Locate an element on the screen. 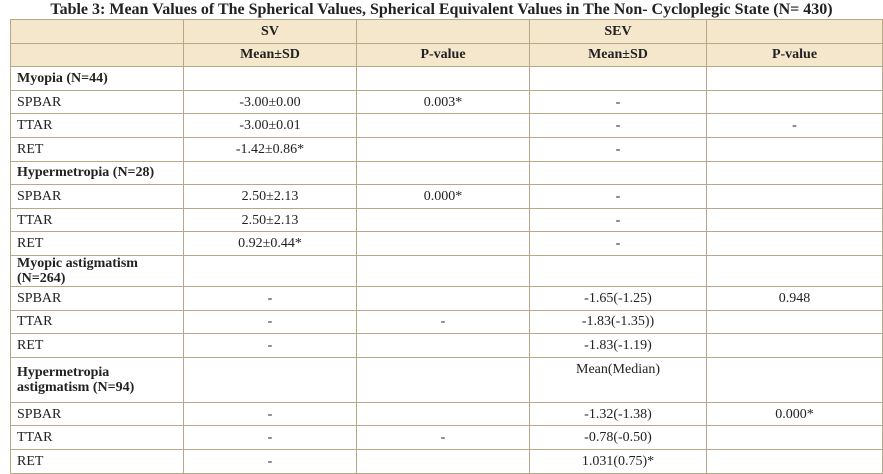  sev-mean-cell: -1.83(-1.35)) is located at coordinates (618, 322).